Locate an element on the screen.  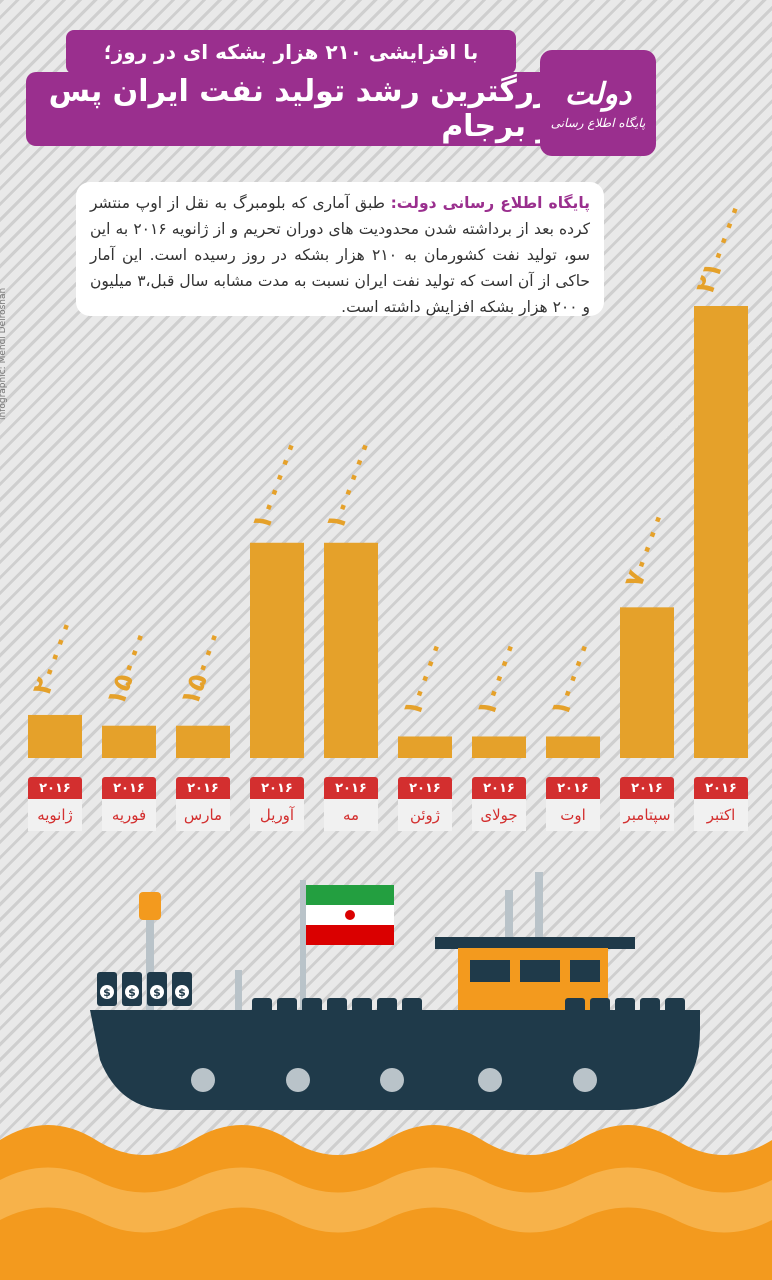
sea-waves is located at coordinates (386, 1202).